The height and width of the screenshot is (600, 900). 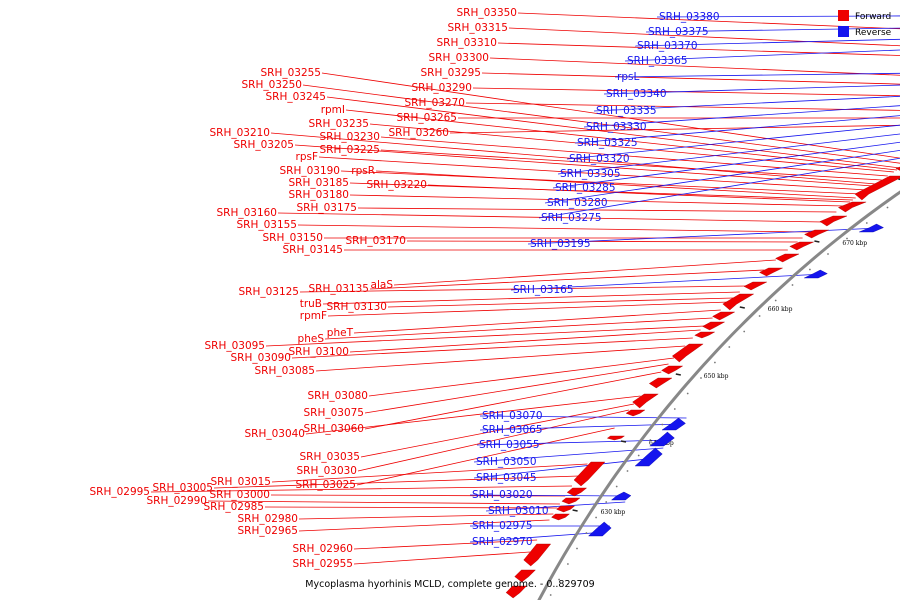 What do you see at coordinates (418, 133) in the screenshot?
I see `forward-gene-label: SRH_03260` at bounding box center [418, 133].